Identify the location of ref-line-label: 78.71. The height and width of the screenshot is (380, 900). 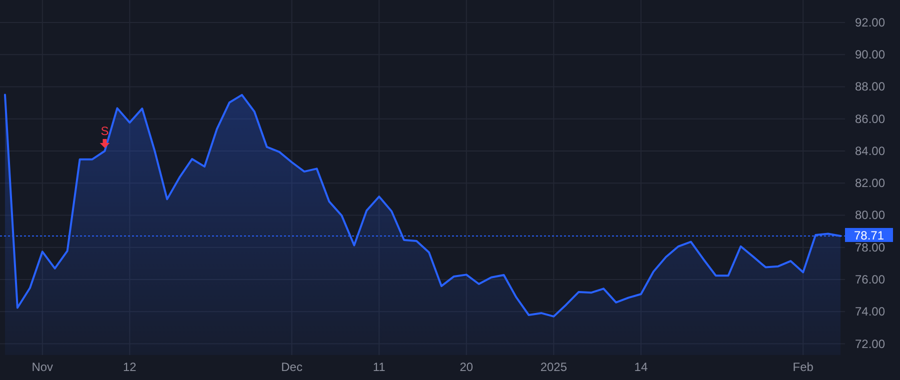
(869, 235).